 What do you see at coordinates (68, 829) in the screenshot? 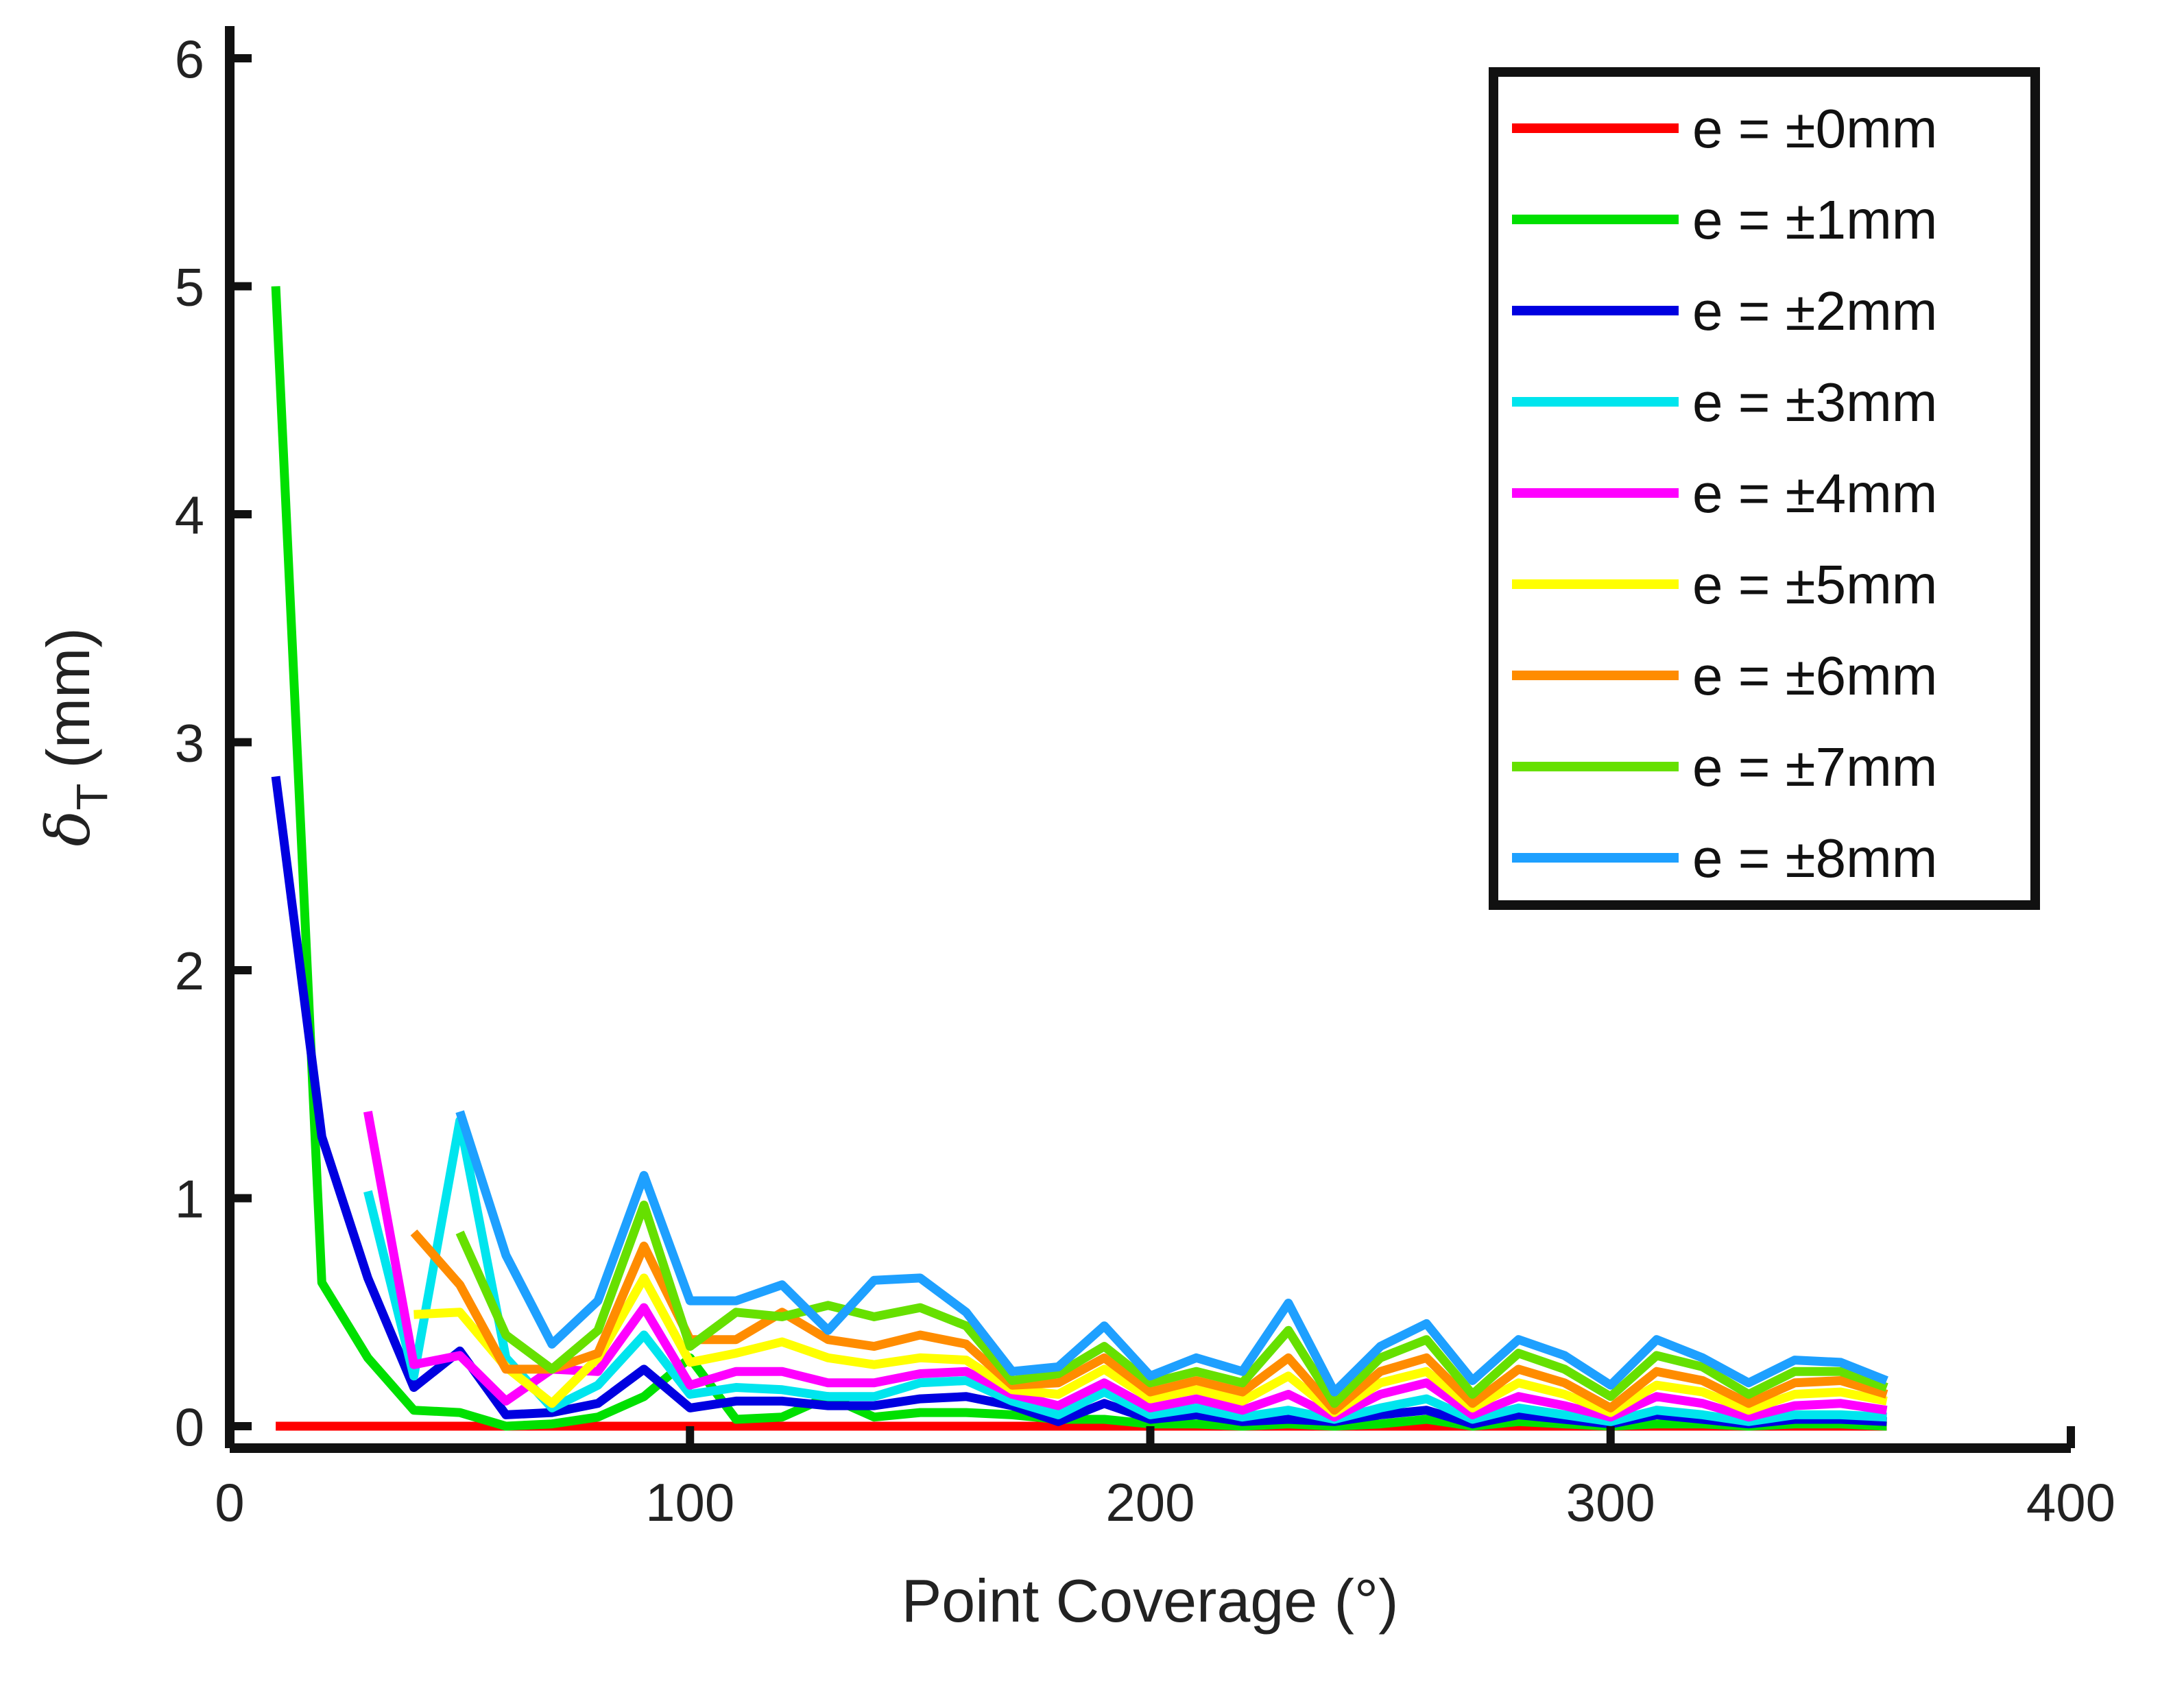
I see `y-axis-symbol: δ` at bounding box center [68, 829].